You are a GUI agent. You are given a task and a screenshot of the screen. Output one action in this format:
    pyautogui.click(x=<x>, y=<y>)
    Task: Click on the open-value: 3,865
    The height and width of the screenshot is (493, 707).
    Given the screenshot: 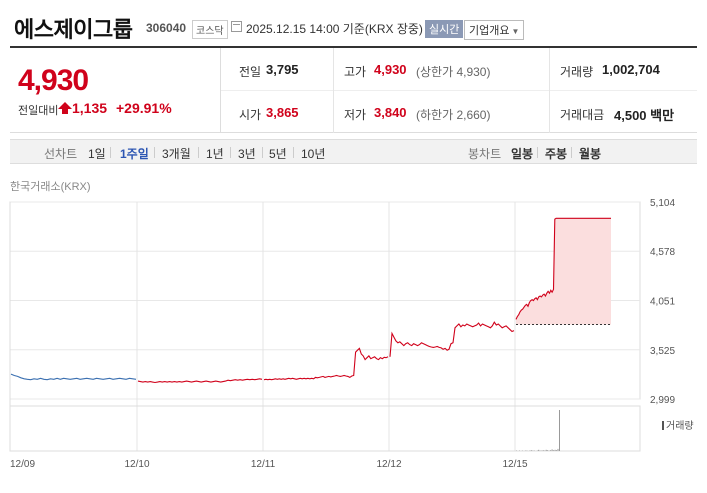 What is the action you would take?
    pyautogui.click(x=282, y=112)
    